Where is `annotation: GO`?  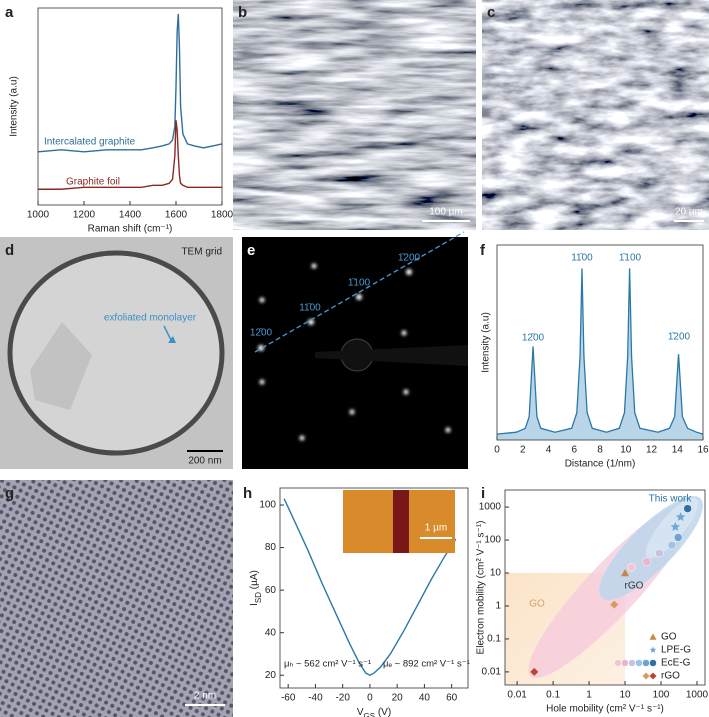
annotation: GO is located at coordinates (537, 604).